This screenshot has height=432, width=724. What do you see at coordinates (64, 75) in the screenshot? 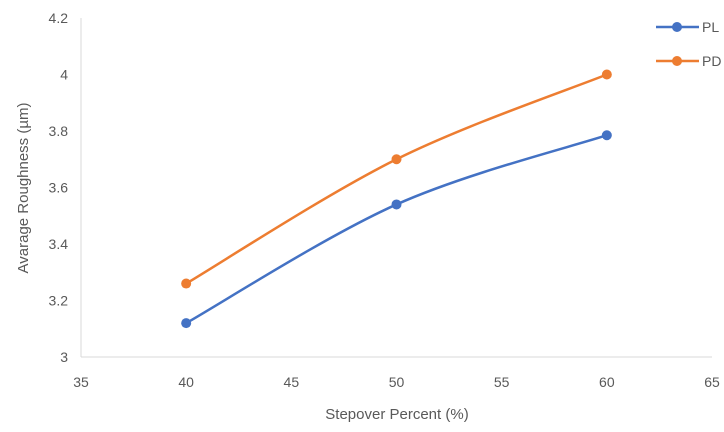
I see `y-tick-label: 4` at bounding box center [64, 75].